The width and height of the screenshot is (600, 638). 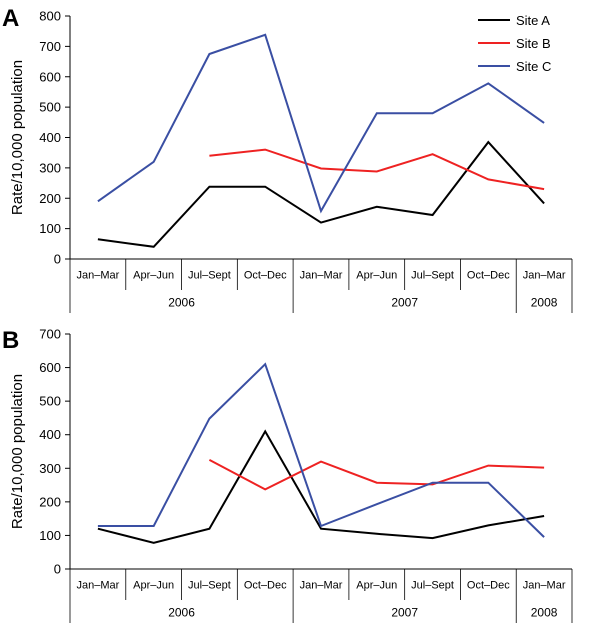 I want to click on legend-entry: Site A, so click(x=533, y=20).